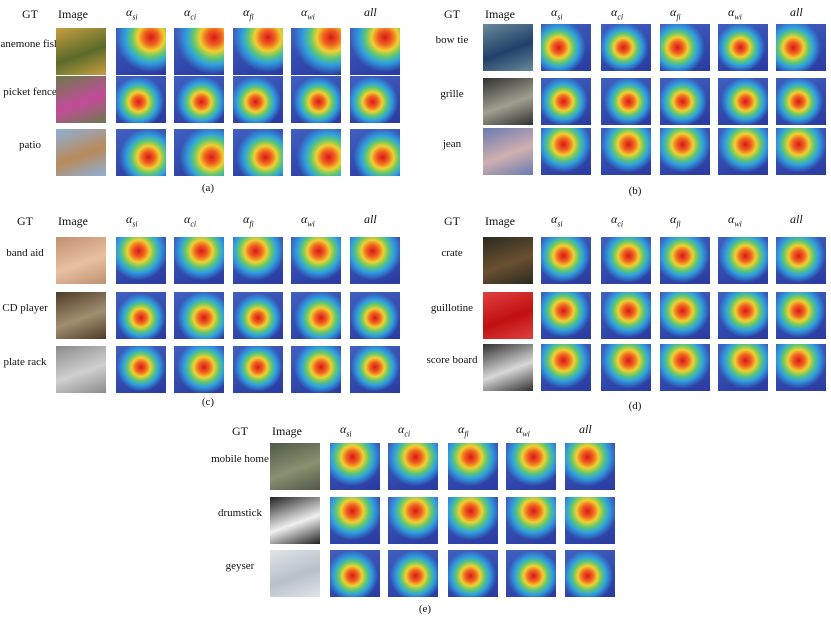 This screenshot has width=831, height=622. I want to click on panel-caption: (e), so click(425, 609).